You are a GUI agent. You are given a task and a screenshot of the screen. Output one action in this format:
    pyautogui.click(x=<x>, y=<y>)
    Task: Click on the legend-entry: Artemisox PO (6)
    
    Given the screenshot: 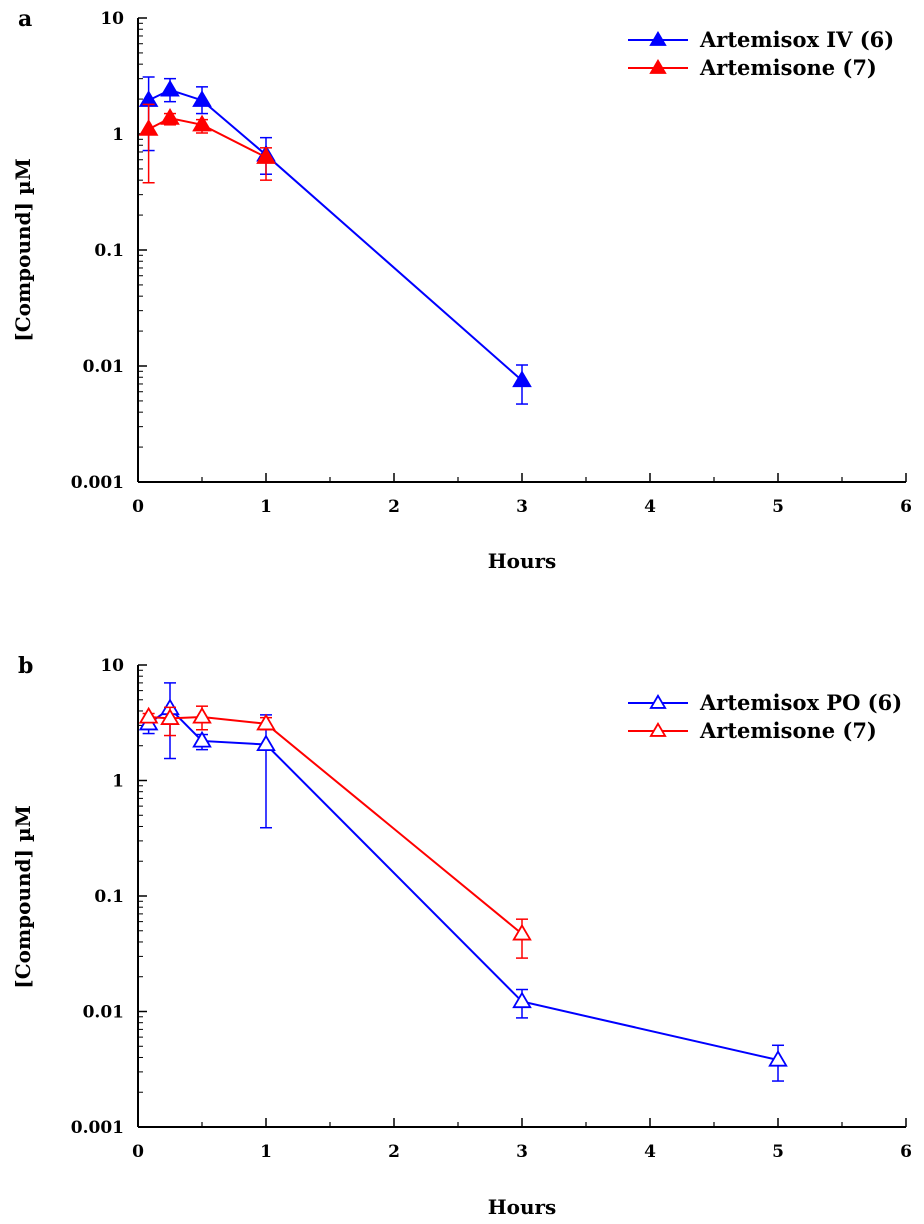 What is the action you would take?
    pyautogui.click(x=765, y=702)
    